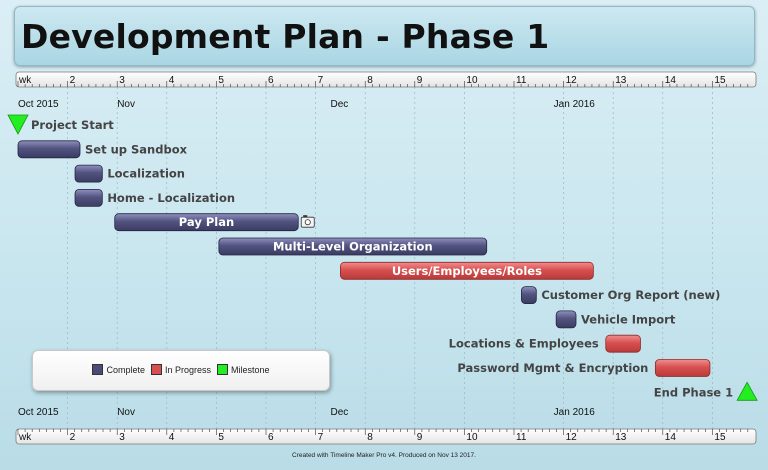 The height and width of the screenshot is (470, 768). I want to click on task-label: Home - Localization, so click(171, 198).